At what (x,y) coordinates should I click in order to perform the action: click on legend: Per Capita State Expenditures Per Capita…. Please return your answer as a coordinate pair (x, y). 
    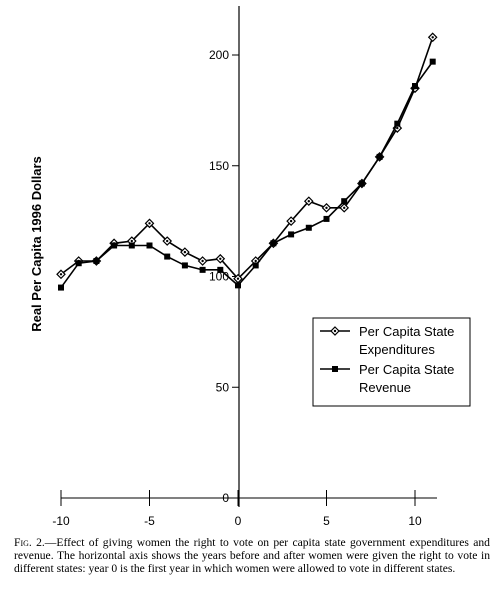
    Looking at the image, I should click on (391, 362).